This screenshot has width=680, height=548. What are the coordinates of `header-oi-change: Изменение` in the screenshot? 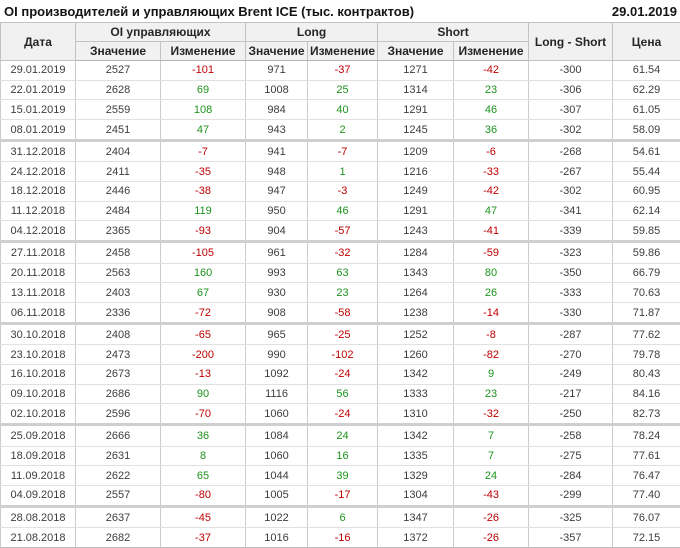 It's located at (203, 51).